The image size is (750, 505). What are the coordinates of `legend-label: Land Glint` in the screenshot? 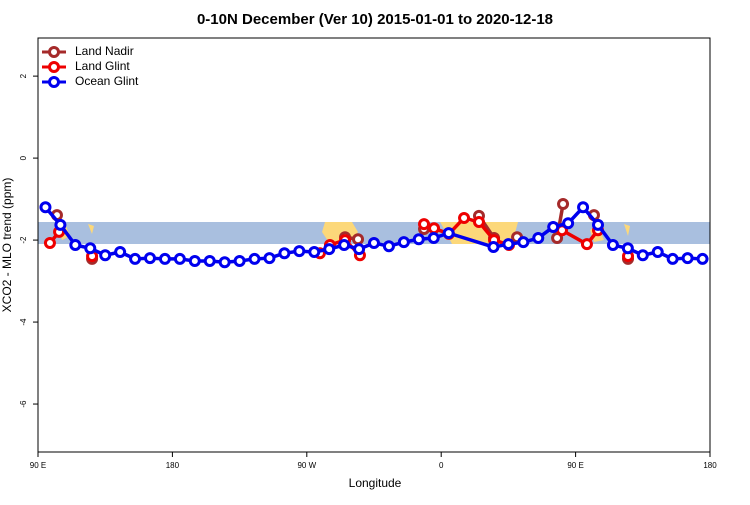 It's located at (102, 66).